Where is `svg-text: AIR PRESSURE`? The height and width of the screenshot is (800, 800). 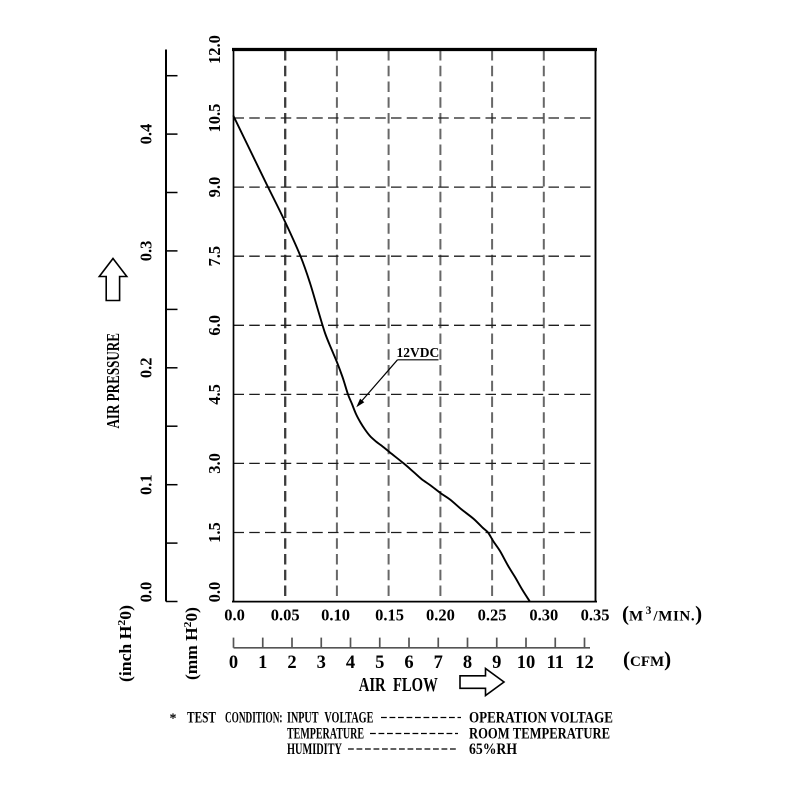
svg-text: AIR PRESSURE is located at coordinates (113, 381).